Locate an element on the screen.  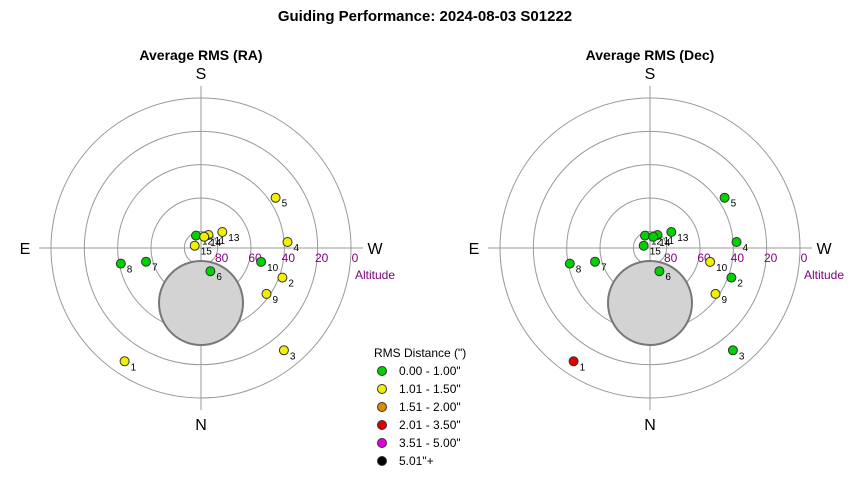
legend-item: 0.00 - 1.00" is located at coordinates (420, 371).